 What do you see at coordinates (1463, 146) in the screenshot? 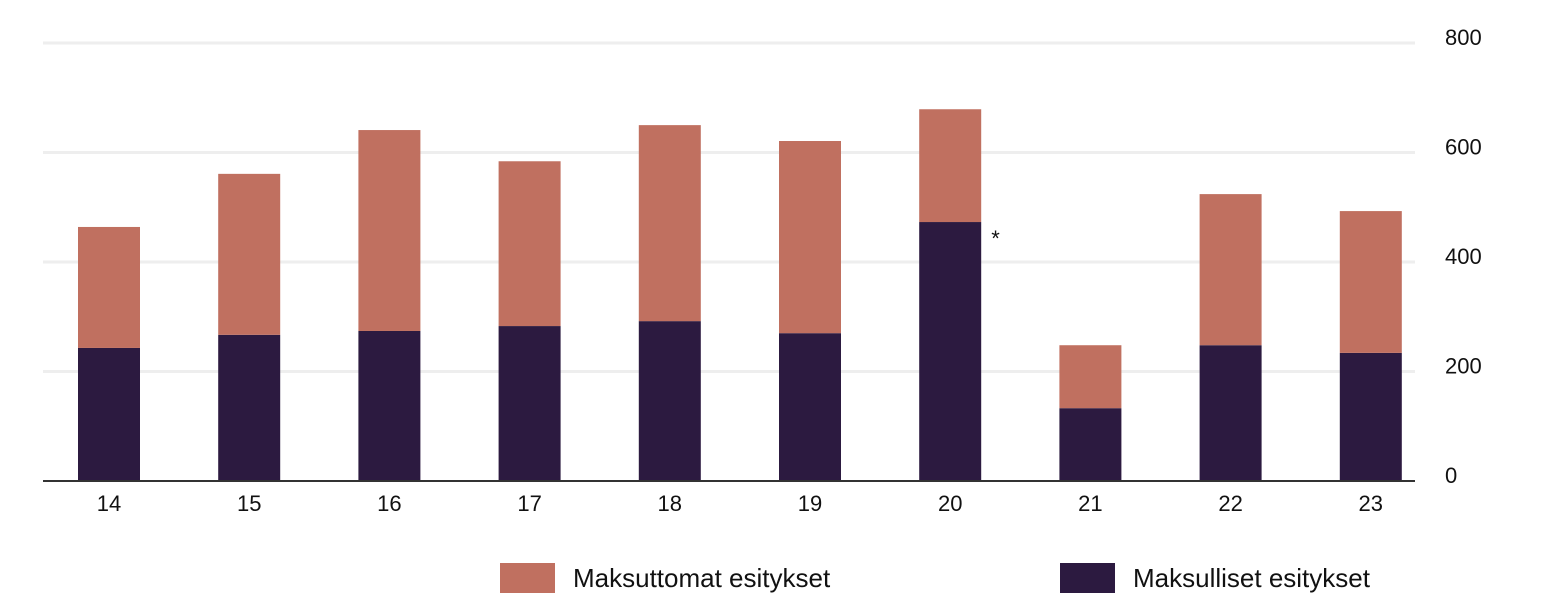
I see `y-tick-label: 600` at bounding box center [1463, 146].